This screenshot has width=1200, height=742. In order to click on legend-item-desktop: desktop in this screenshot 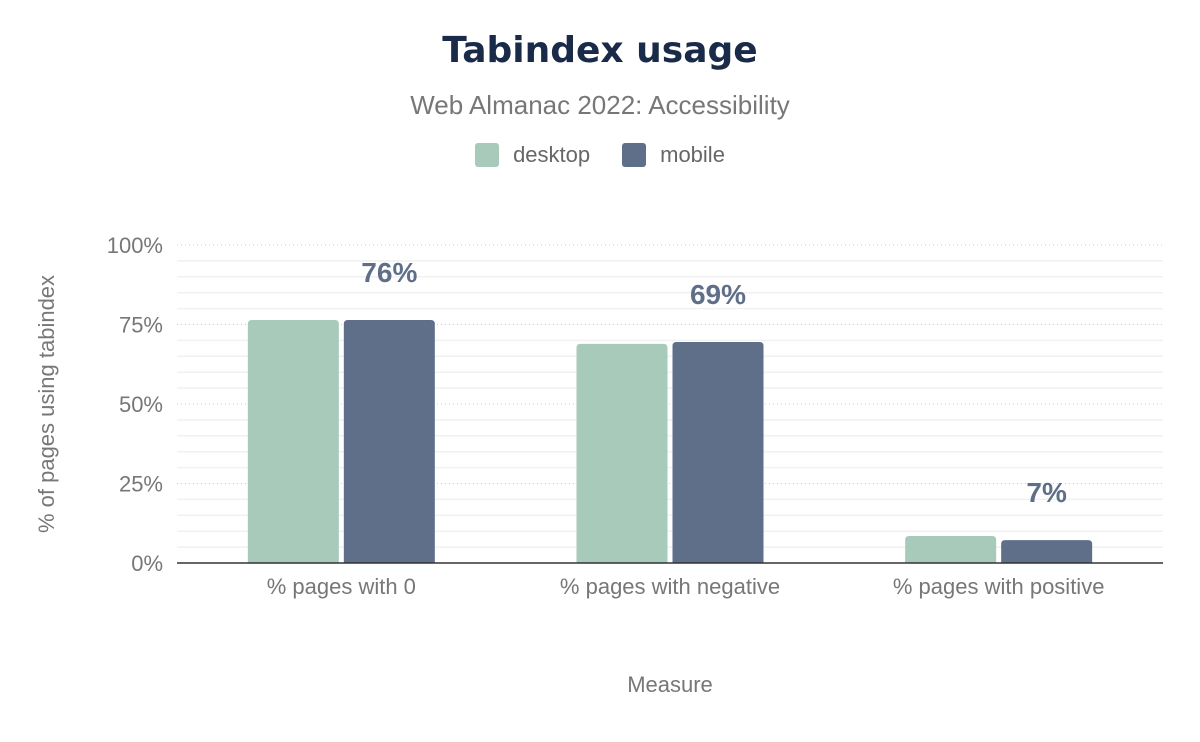, I will do `click(532, 155)`.